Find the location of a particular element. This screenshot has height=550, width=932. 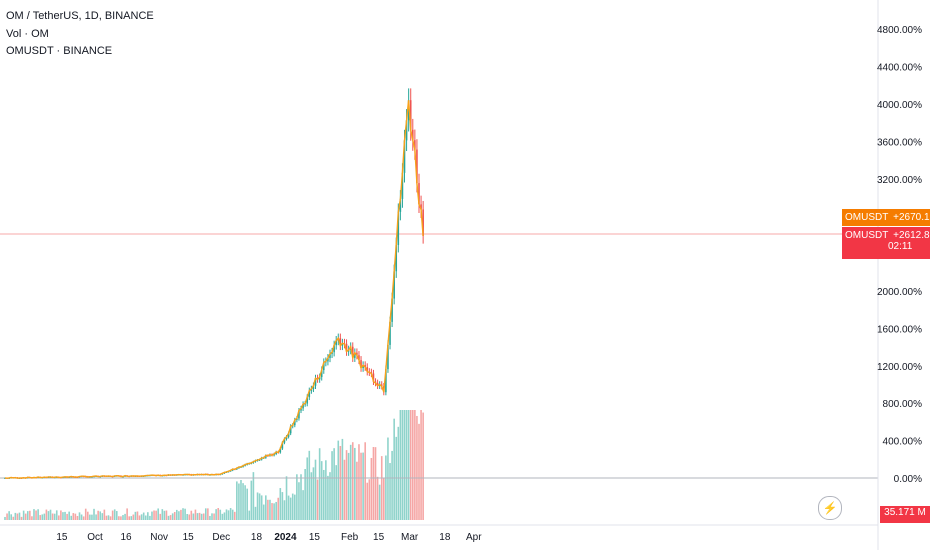

y-tick-label: 3600.00% is located at coordinates (899, 142).